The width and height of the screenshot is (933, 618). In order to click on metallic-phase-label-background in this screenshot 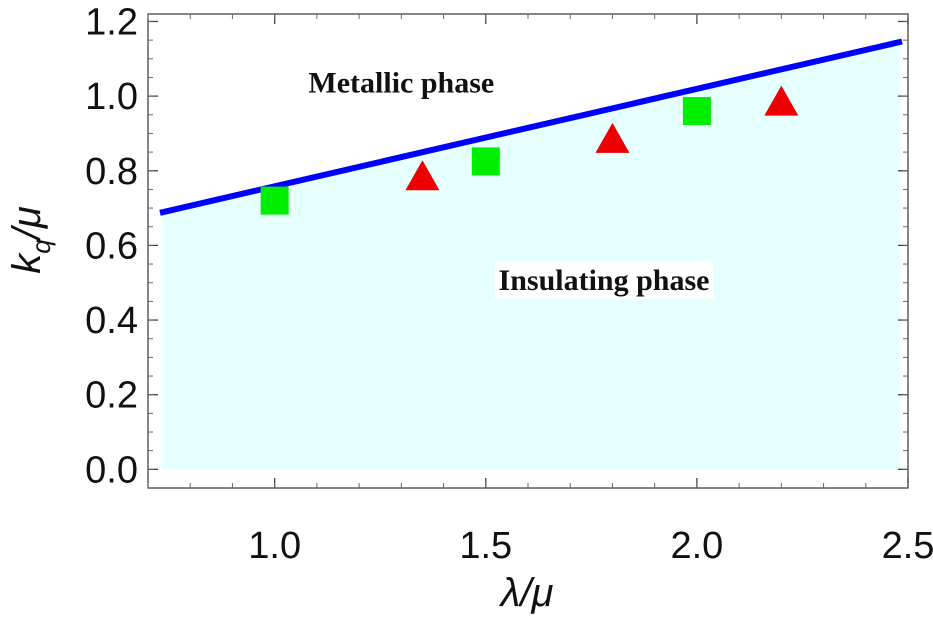, I will do `click(401, 83)`.